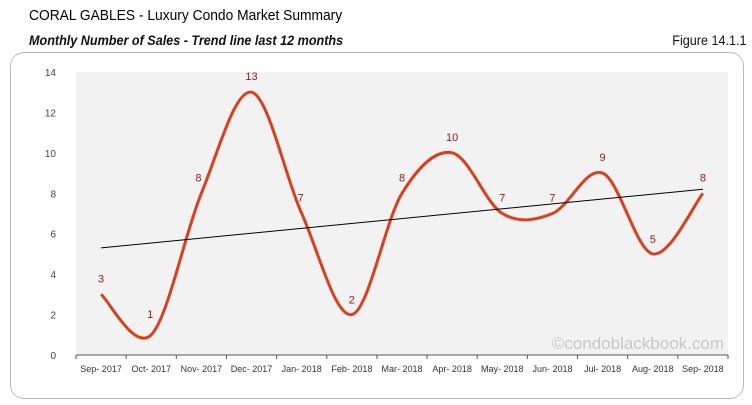  Describe the element at coordinates (53, 235) in the screenshot. I see `y-tick-label: 6` at that location.